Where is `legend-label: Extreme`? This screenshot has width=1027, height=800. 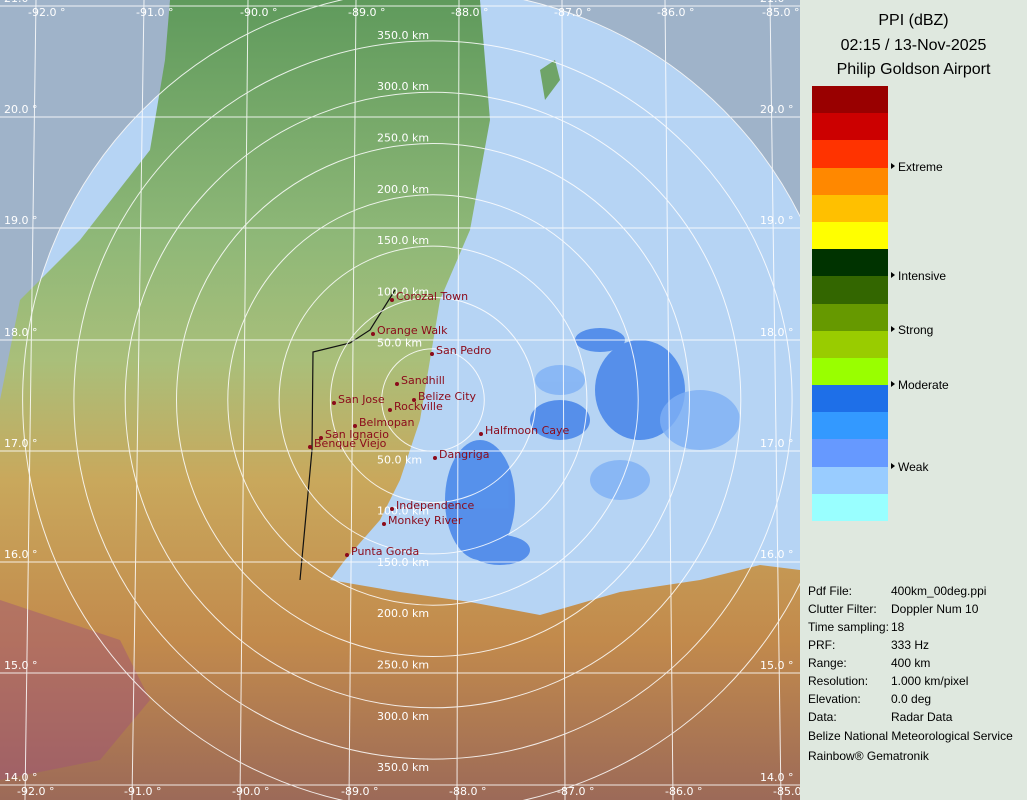
legend-label: Extreme is located at coordinates (920, 167).